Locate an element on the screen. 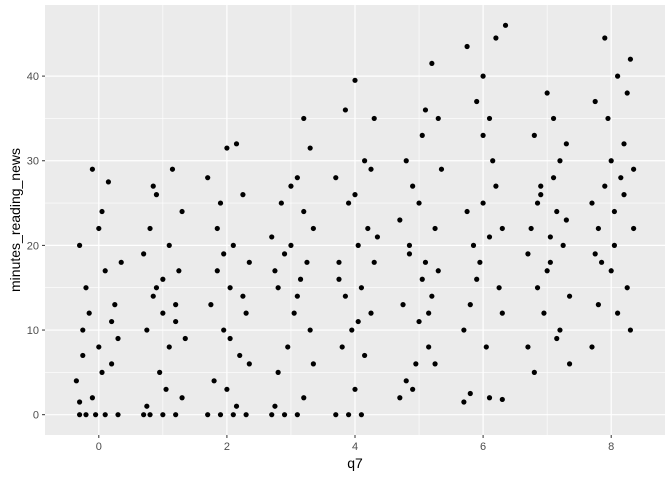 Image resolution: width=672 pixels, height=480 pixels. x-tick-label: 2 is located at coordinates (227, 447).